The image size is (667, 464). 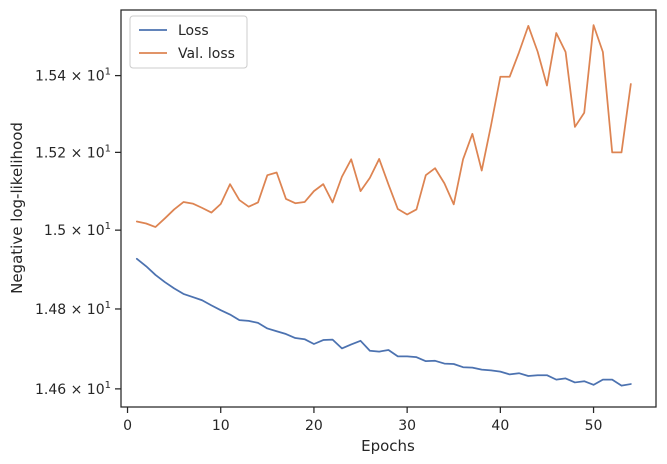 I want to click on y-tick-label: 1.46 × 10¹, so click(x=73, y=389).